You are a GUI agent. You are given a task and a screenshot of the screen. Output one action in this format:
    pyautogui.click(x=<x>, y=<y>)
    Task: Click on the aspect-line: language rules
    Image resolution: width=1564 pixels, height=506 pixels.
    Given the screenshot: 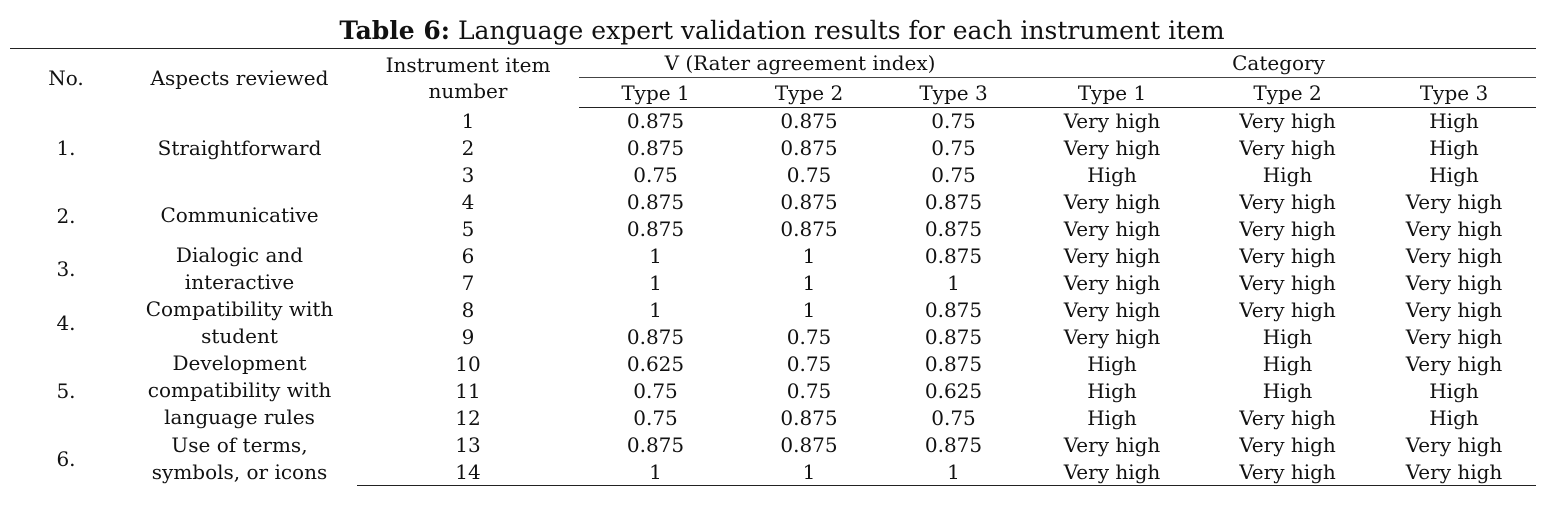 What is the action you would take?
    pyautogui.click(x=239, y=417)
    